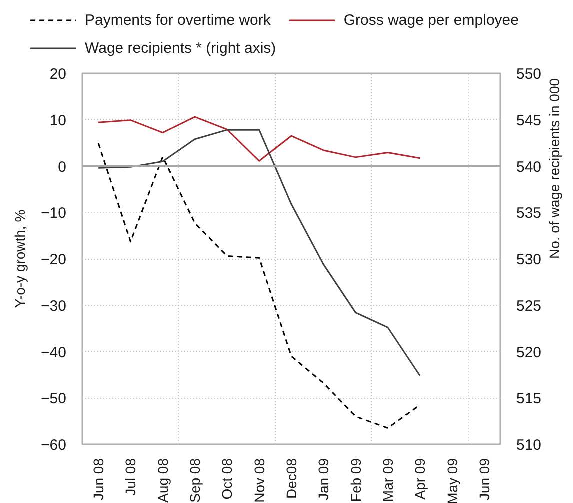 Image resolution: width=573 pixels, height=503 pixels. I want to click on x-tick-label: May 09, so click(452, 480).